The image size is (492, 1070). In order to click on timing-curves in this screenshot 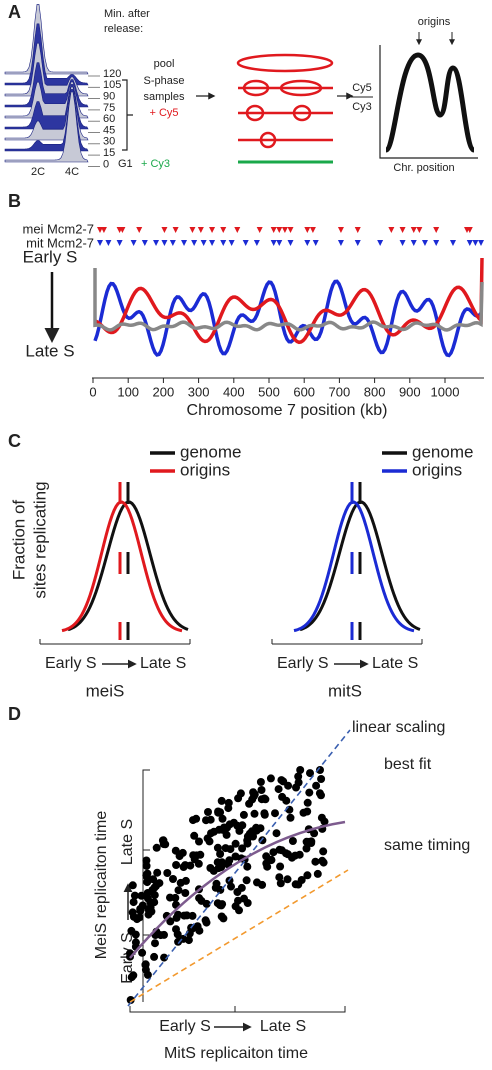, I will do `click(288, 307)`.